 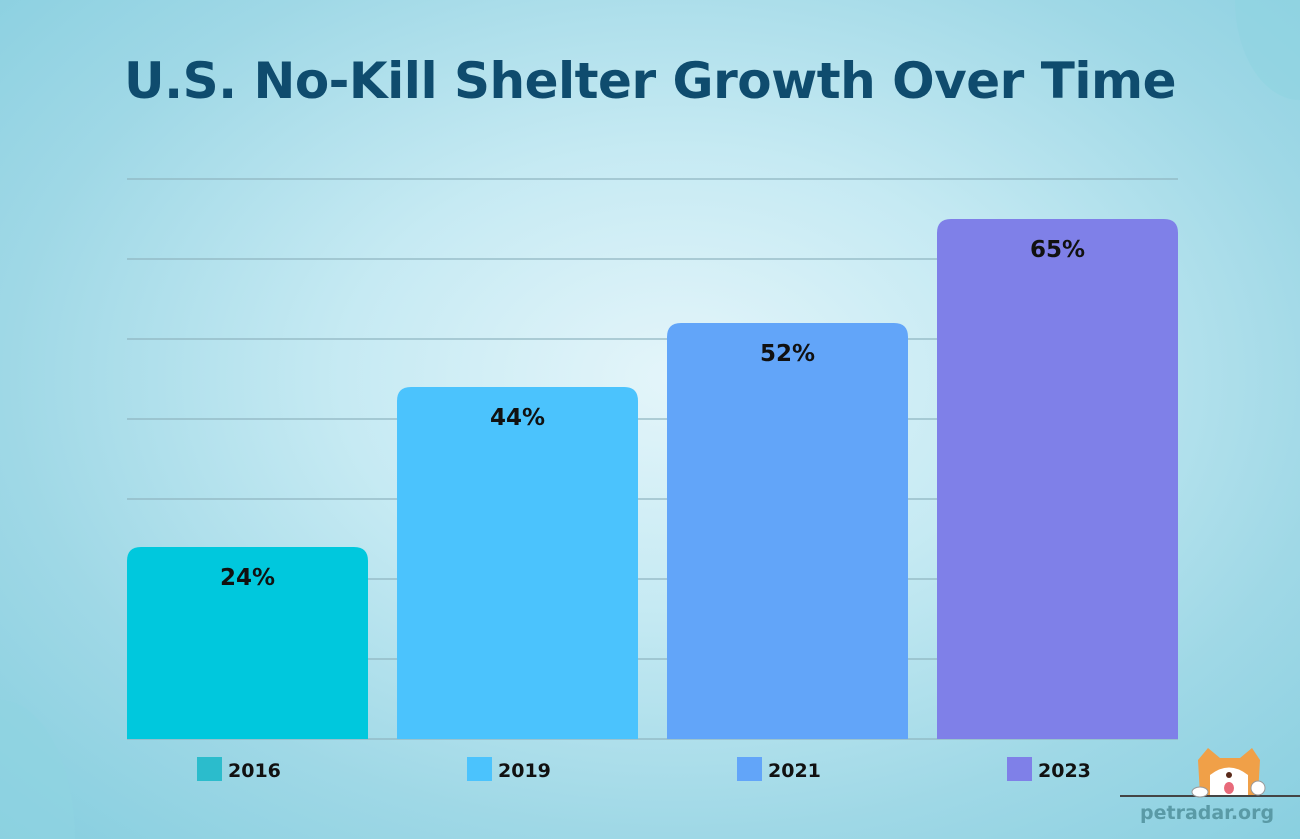 What do you see at coordinates (517, 418) in the screenshot?
I see `data-label: 44%` at bounding box center [517, 418].